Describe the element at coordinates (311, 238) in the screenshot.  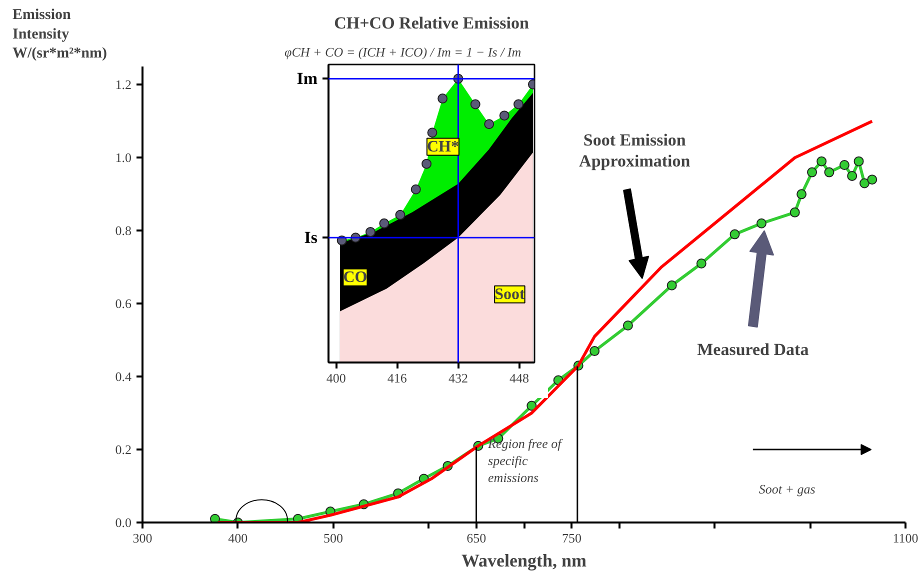
I see `ref-line-label: Is` at that location.